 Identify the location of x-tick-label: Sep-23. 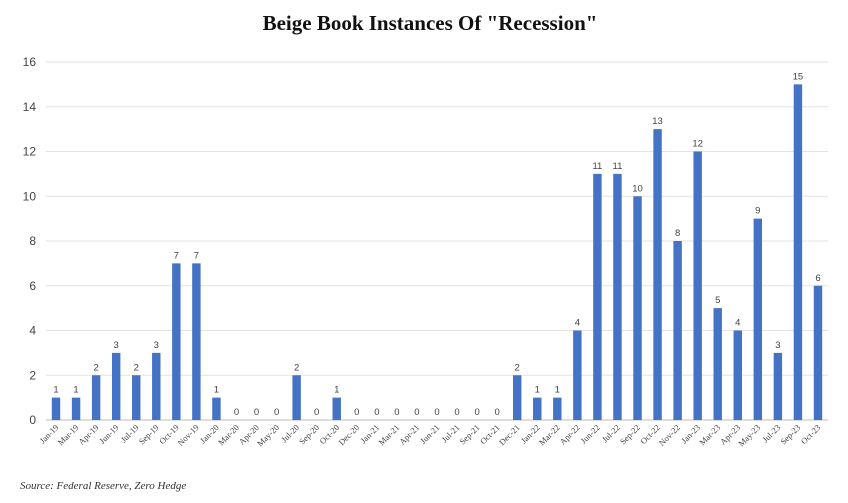
(790, 434).